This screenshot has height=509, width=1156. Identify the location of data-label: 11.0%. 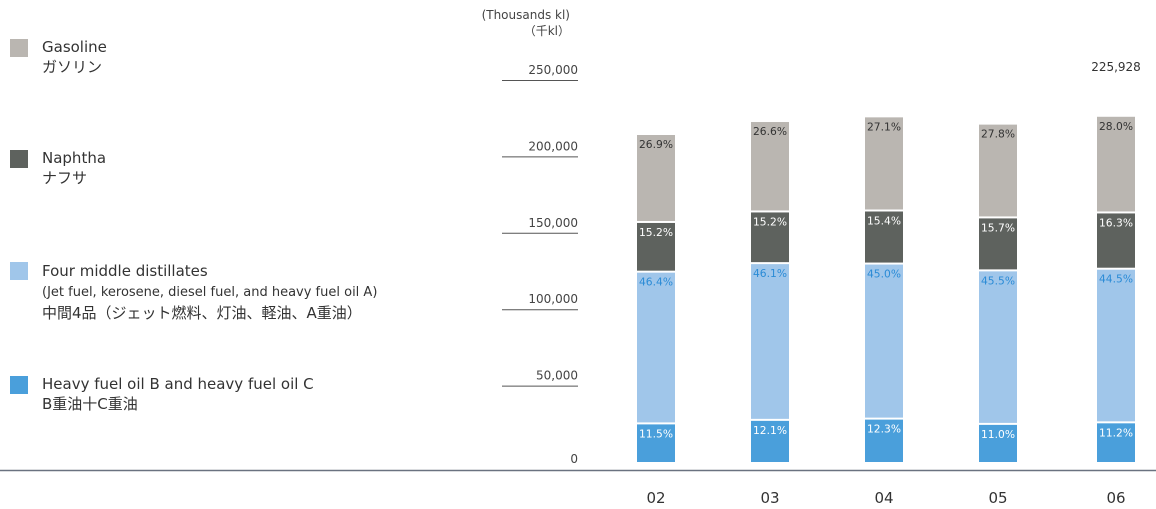
(998, 434).